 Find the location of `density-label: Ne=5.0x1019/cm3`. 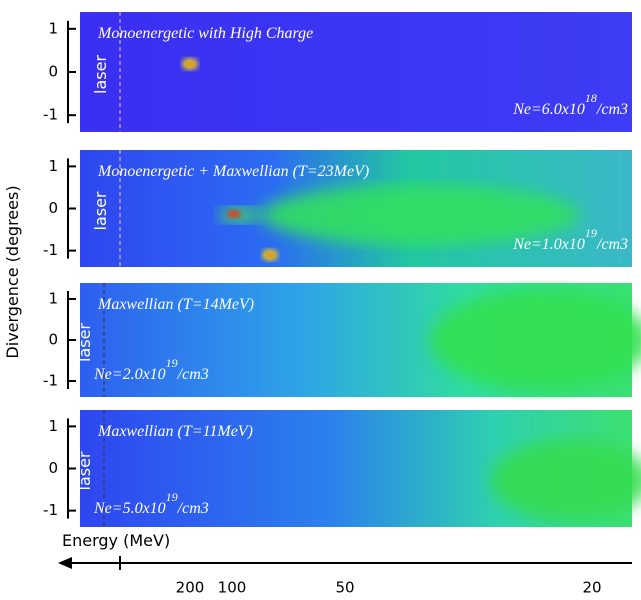

density-label: Ne=5.0x1019/cm3 is located at coordinates (151, 503).